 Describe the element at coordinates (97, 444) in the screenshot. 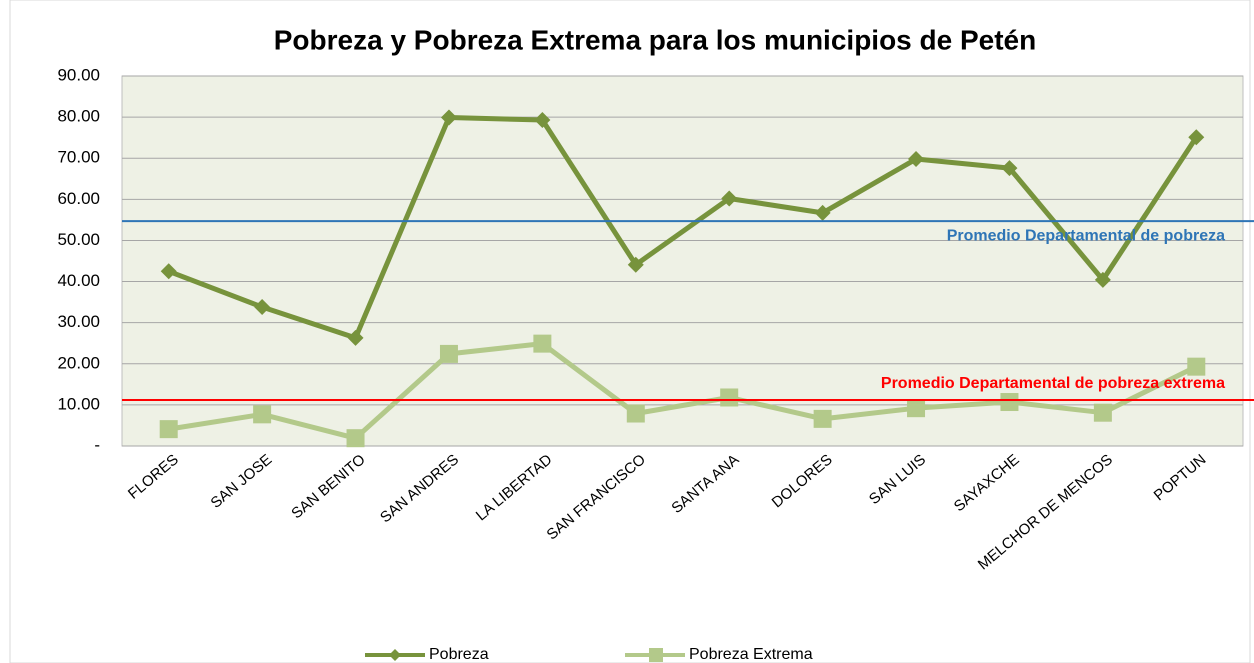

I see `y-tick-label: -` at that location.